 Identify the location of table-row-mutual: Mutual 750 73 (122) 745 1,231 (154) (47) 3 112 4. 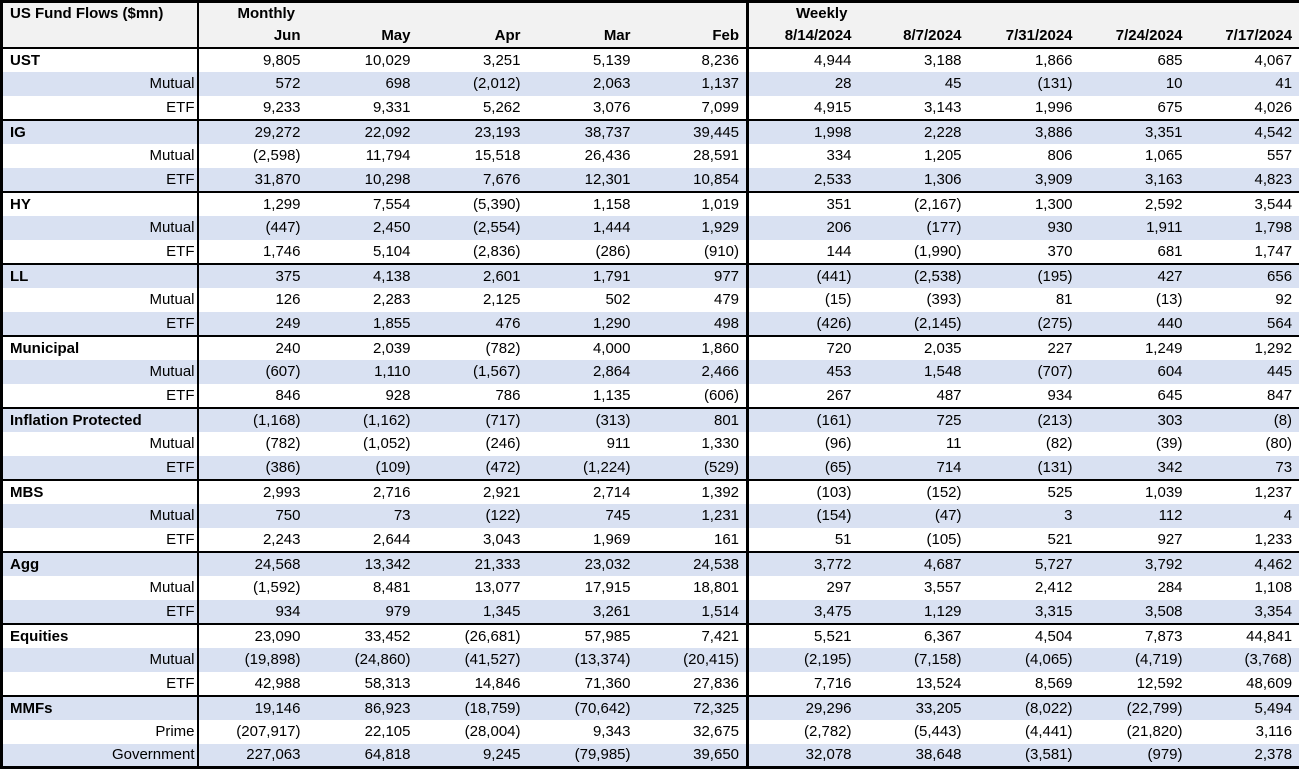
(650, 515).